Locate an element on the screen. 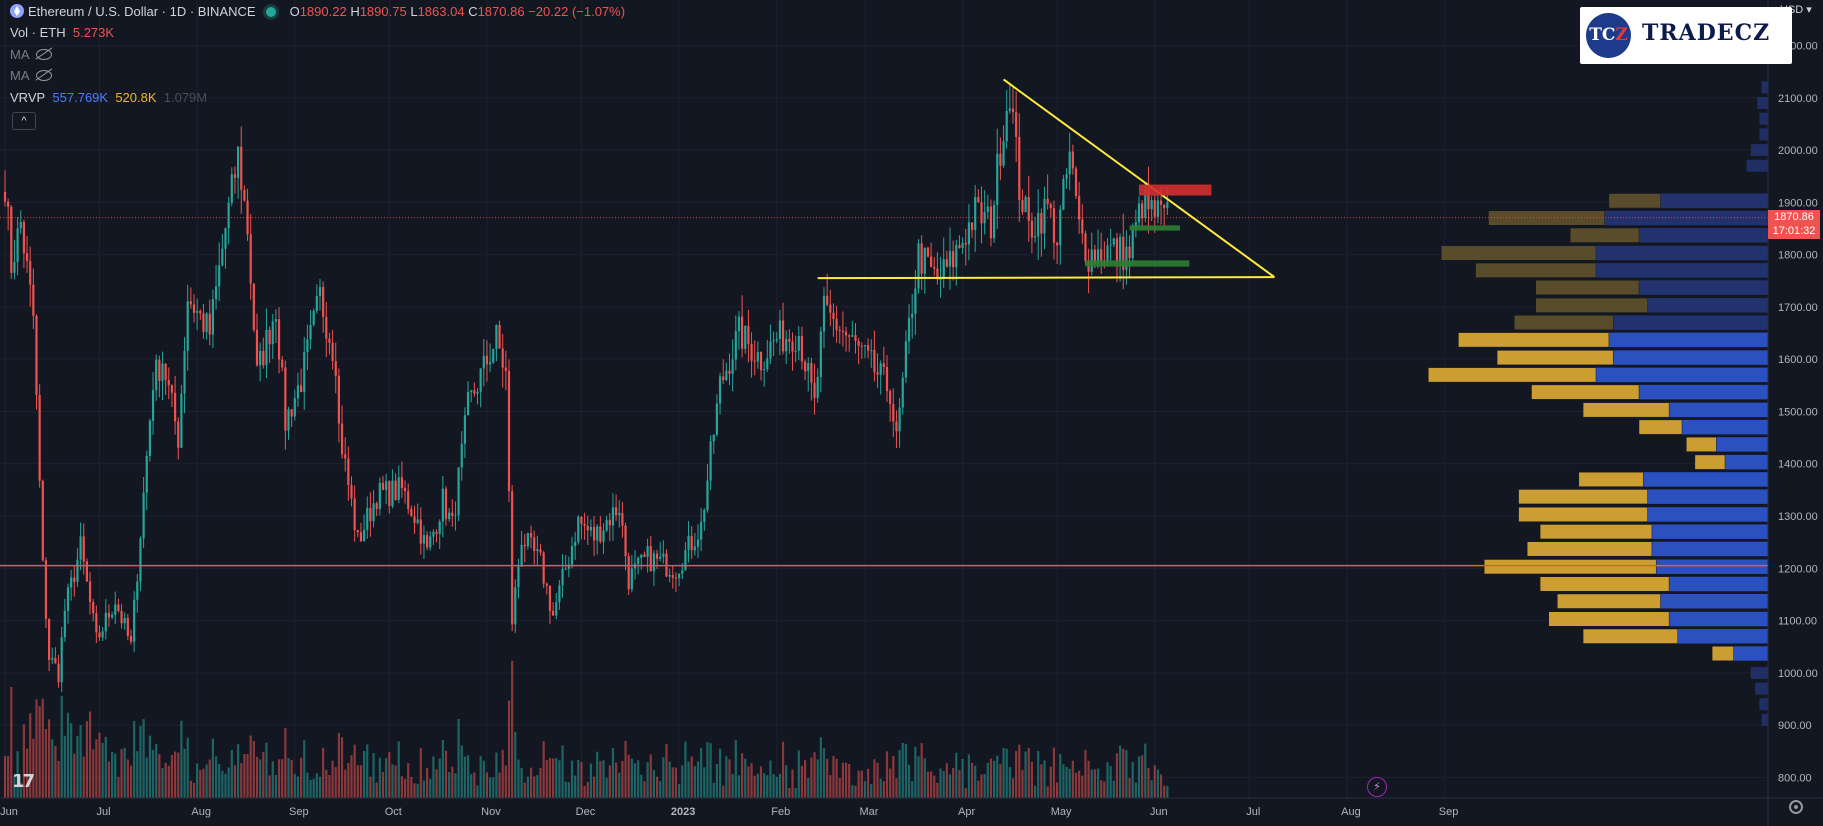 The image size is (1823, 826). ma-label-1: MA is located at coordinates (20, 54).